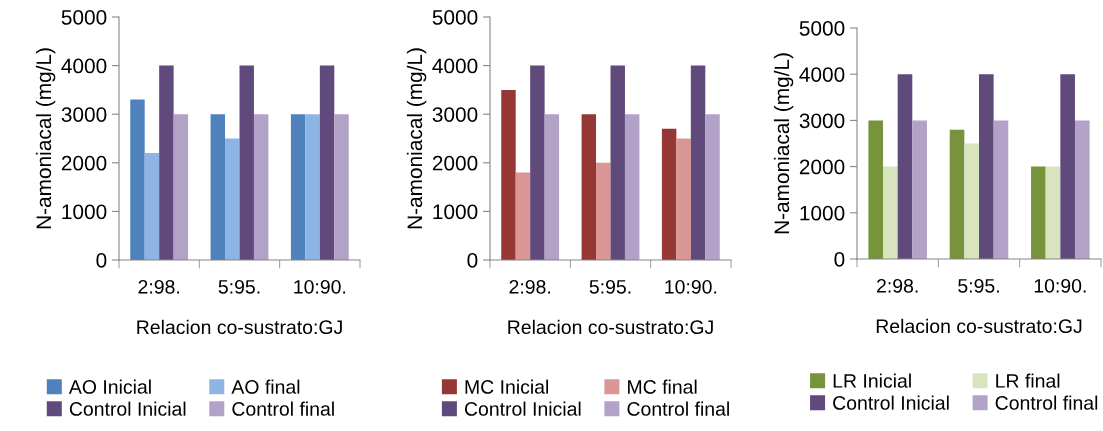  Describe the element at coordinates (507, 386) in the screenshot. I see `legend-label: MC Inicial` at that location.